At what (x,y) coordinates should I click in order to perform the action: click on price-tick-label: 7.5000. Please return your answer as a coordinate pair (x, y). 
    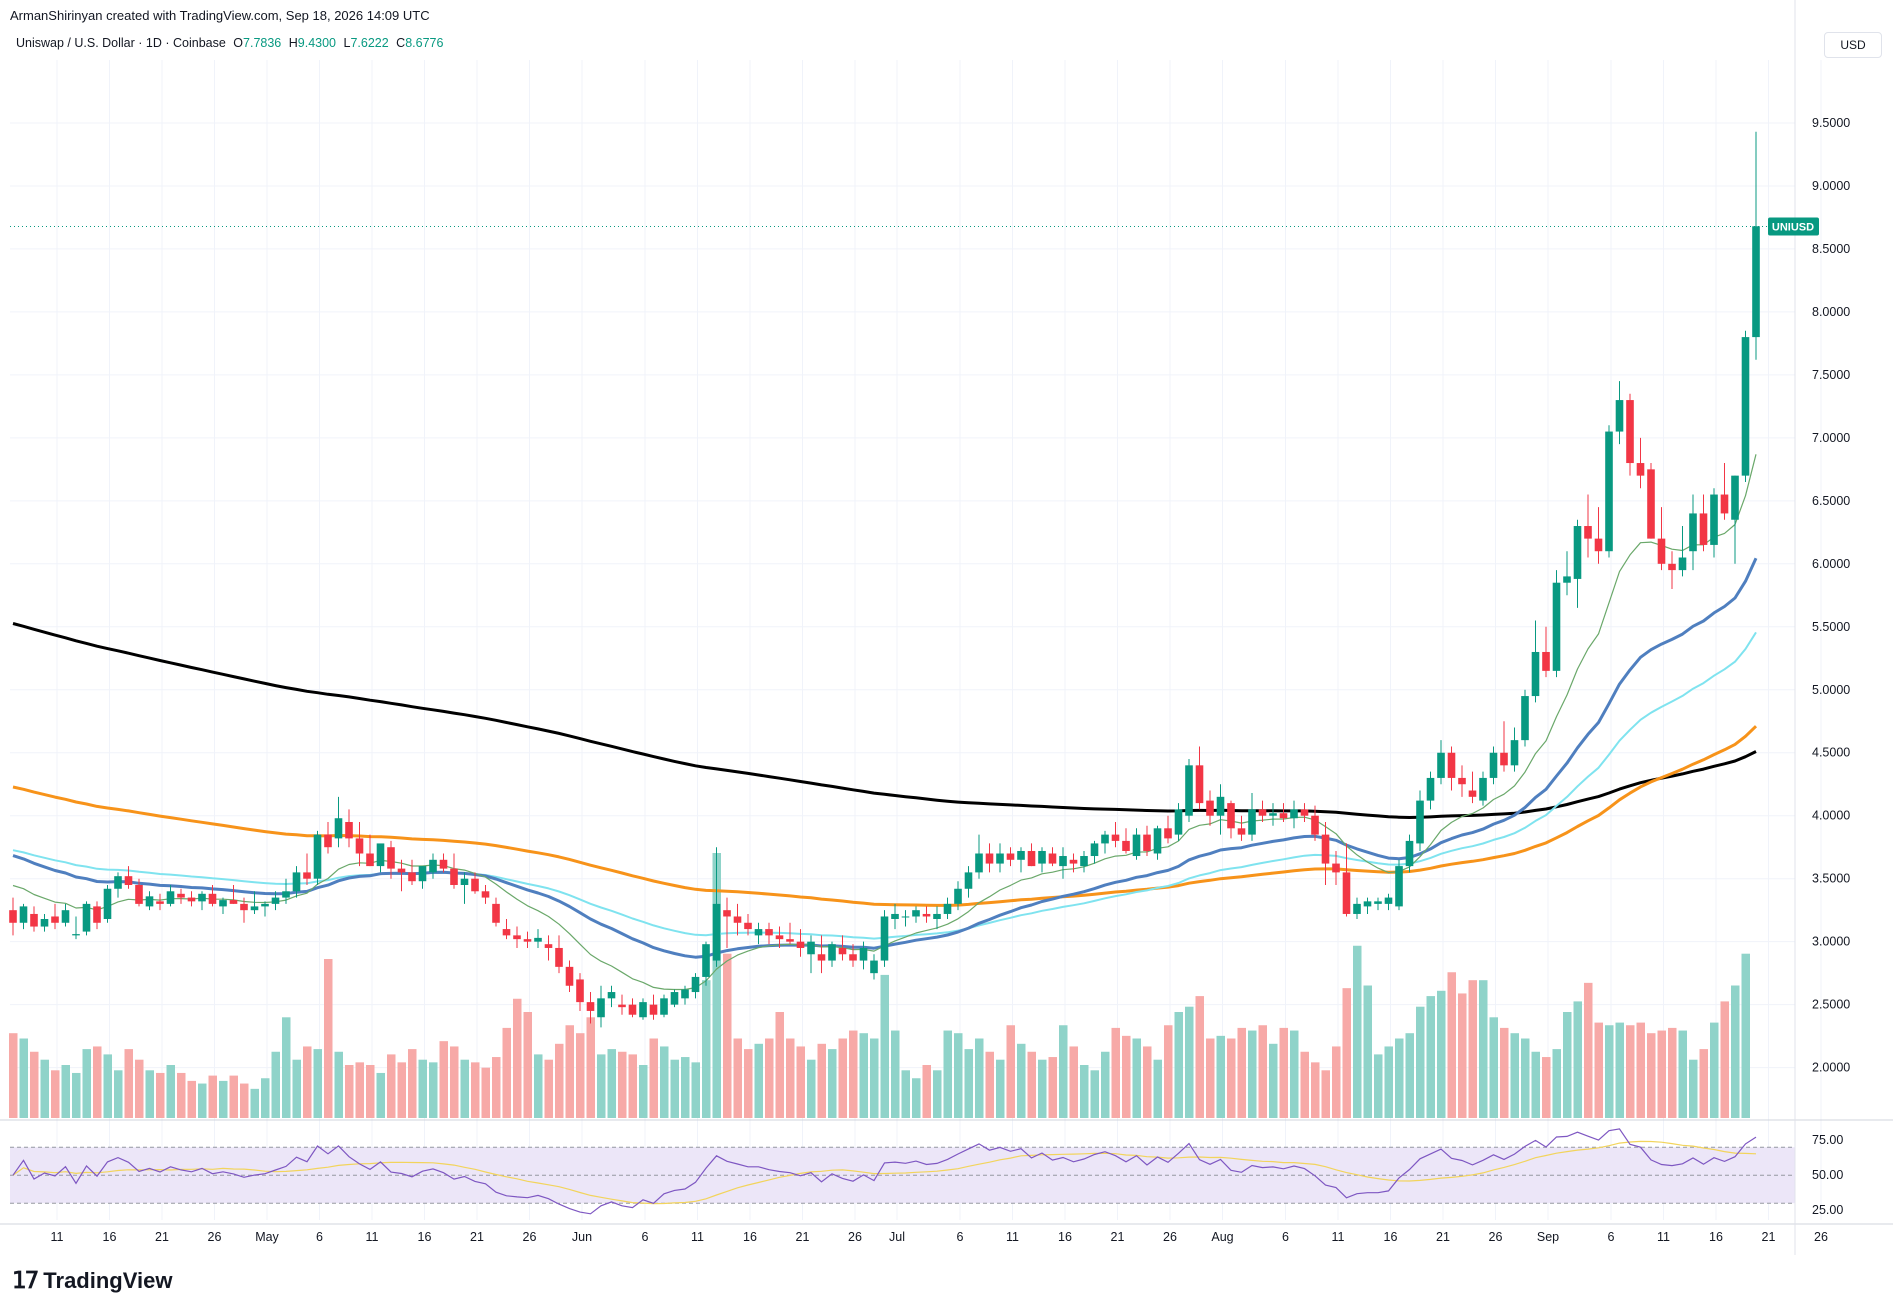
    Looking at the image, I should click on (1831, 375).